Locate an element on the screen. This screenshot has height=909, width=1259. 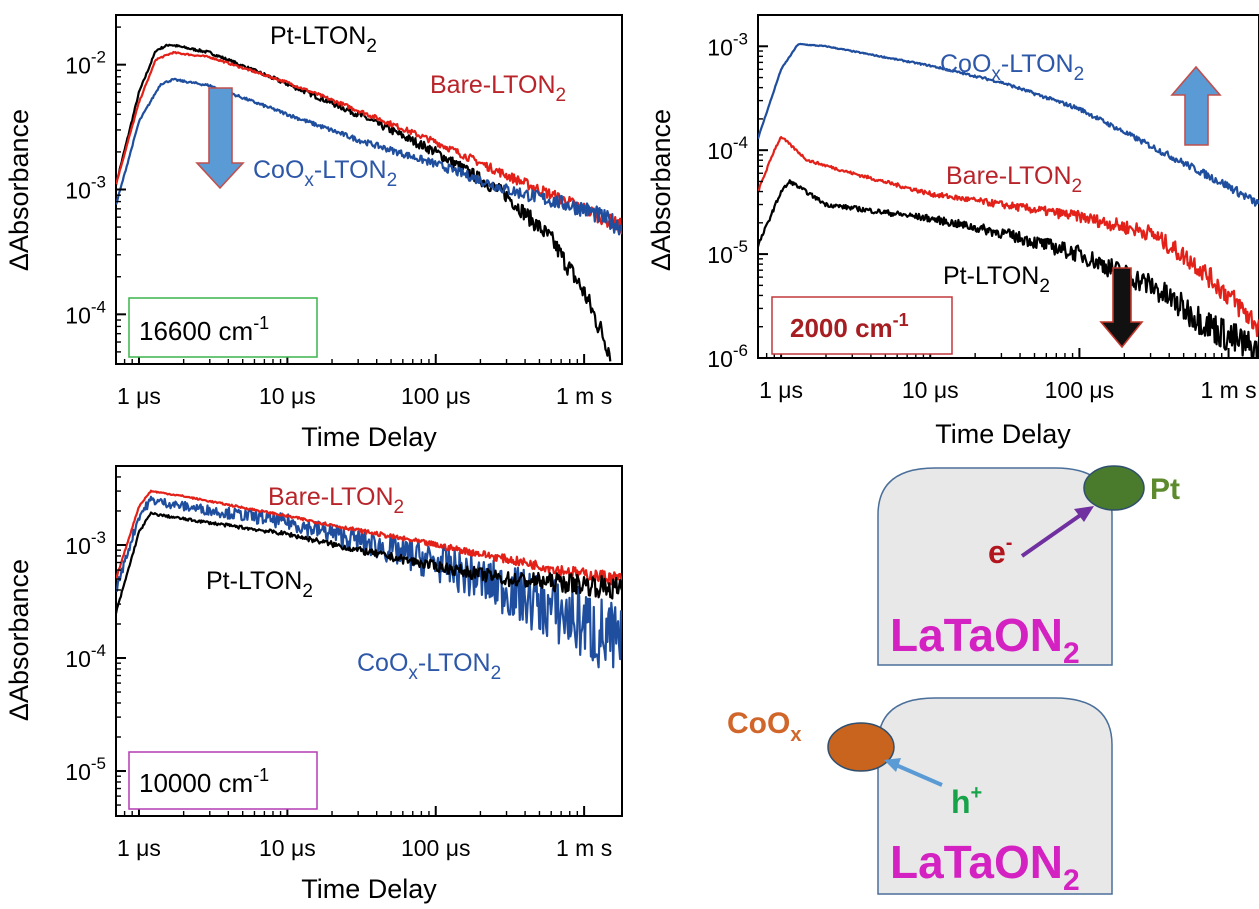
hole-label: h+ is located at coordinates (966, 801).